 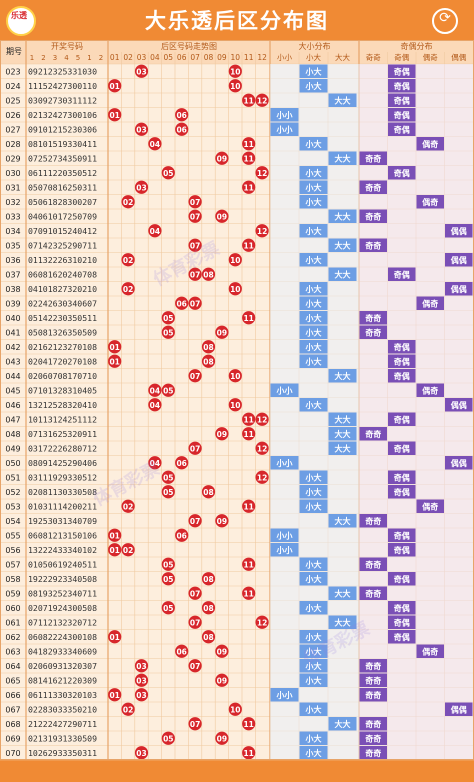 I want to click on refresh-icon, so click(x=445, y=21).